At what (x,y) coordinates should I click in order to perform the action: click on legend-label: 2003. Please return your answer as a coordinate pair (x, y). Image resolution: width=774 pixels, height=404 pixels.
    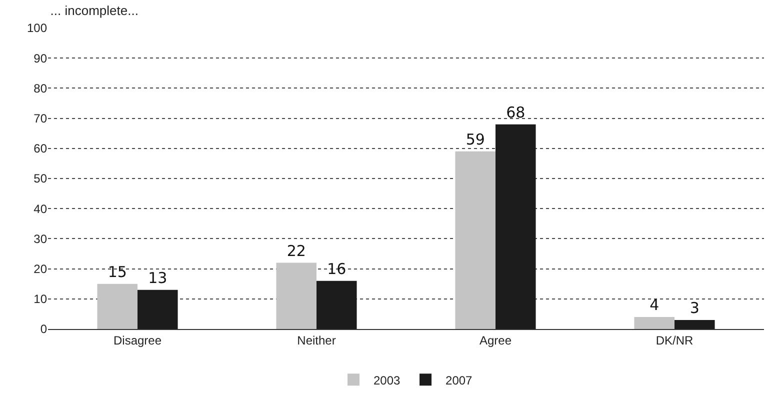
    Looking at the image, I should click on (387, 380).